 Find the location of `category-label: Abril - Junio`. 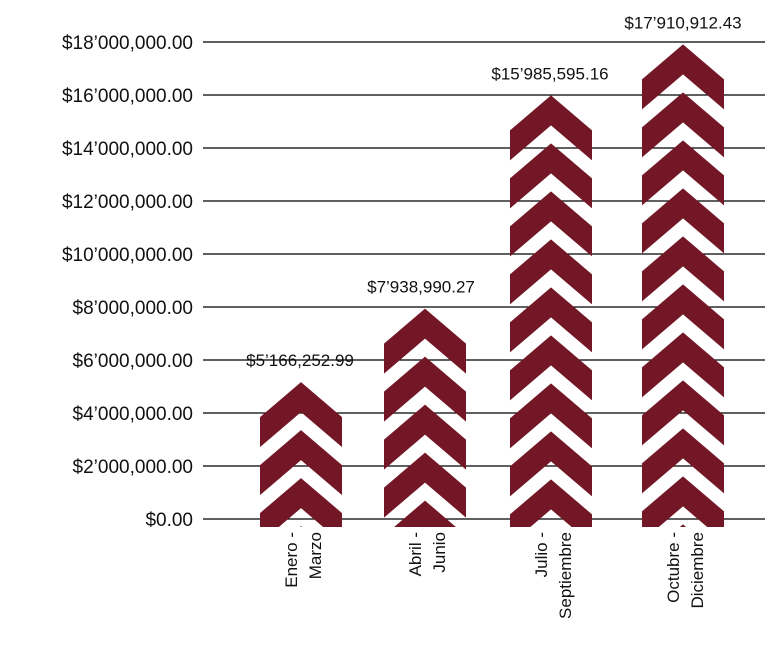

category-label: Abril - Junio is located at coordinates (427, 554).